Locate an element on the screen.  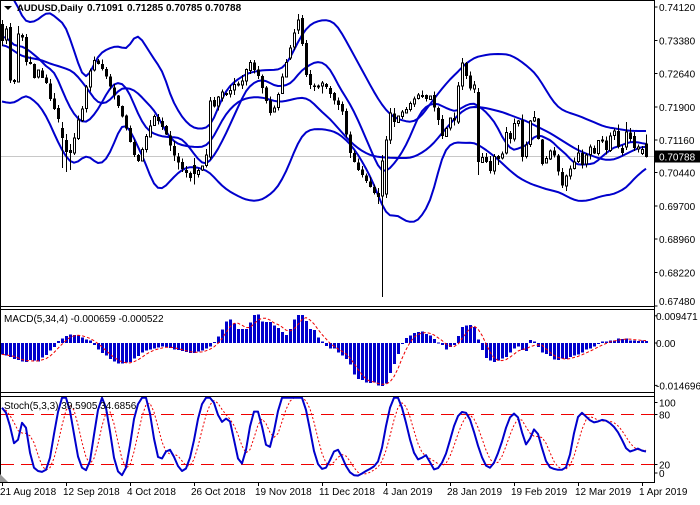
svg-text: 100 is located at coordinates (667, 404).